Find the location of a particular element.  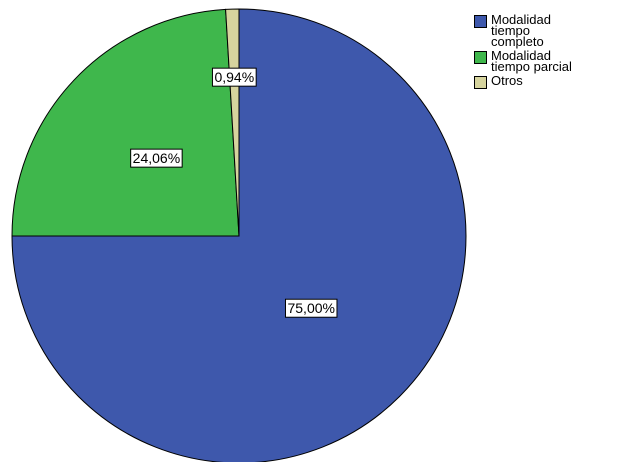

label-others: 0,94% is located at coordinates (234, 77).